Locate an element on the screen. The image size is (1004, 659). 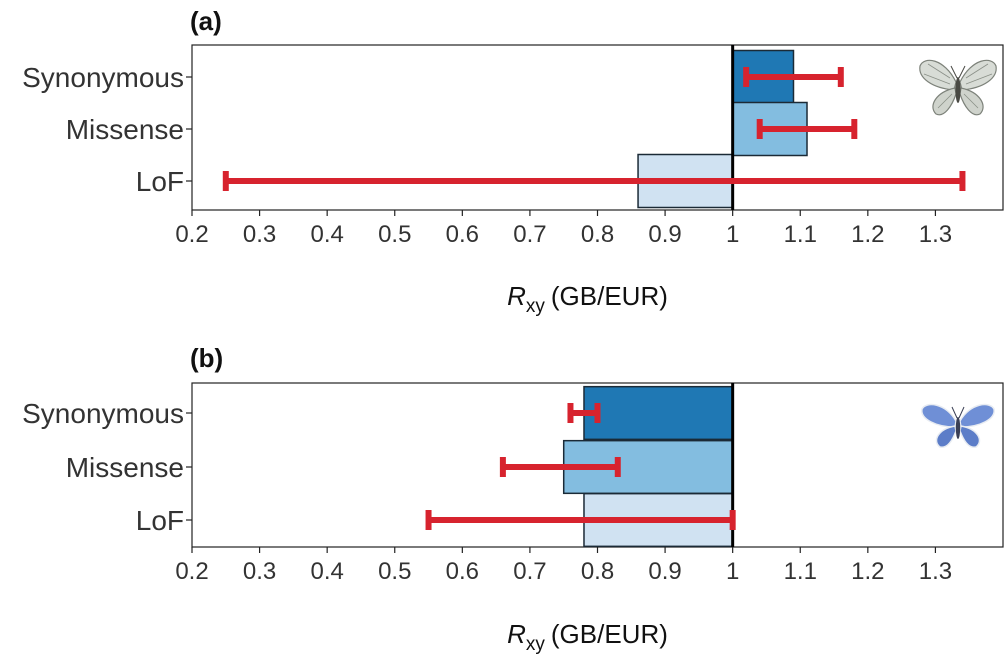
butterfly-left-forewing is located at coordinates (939, 415).